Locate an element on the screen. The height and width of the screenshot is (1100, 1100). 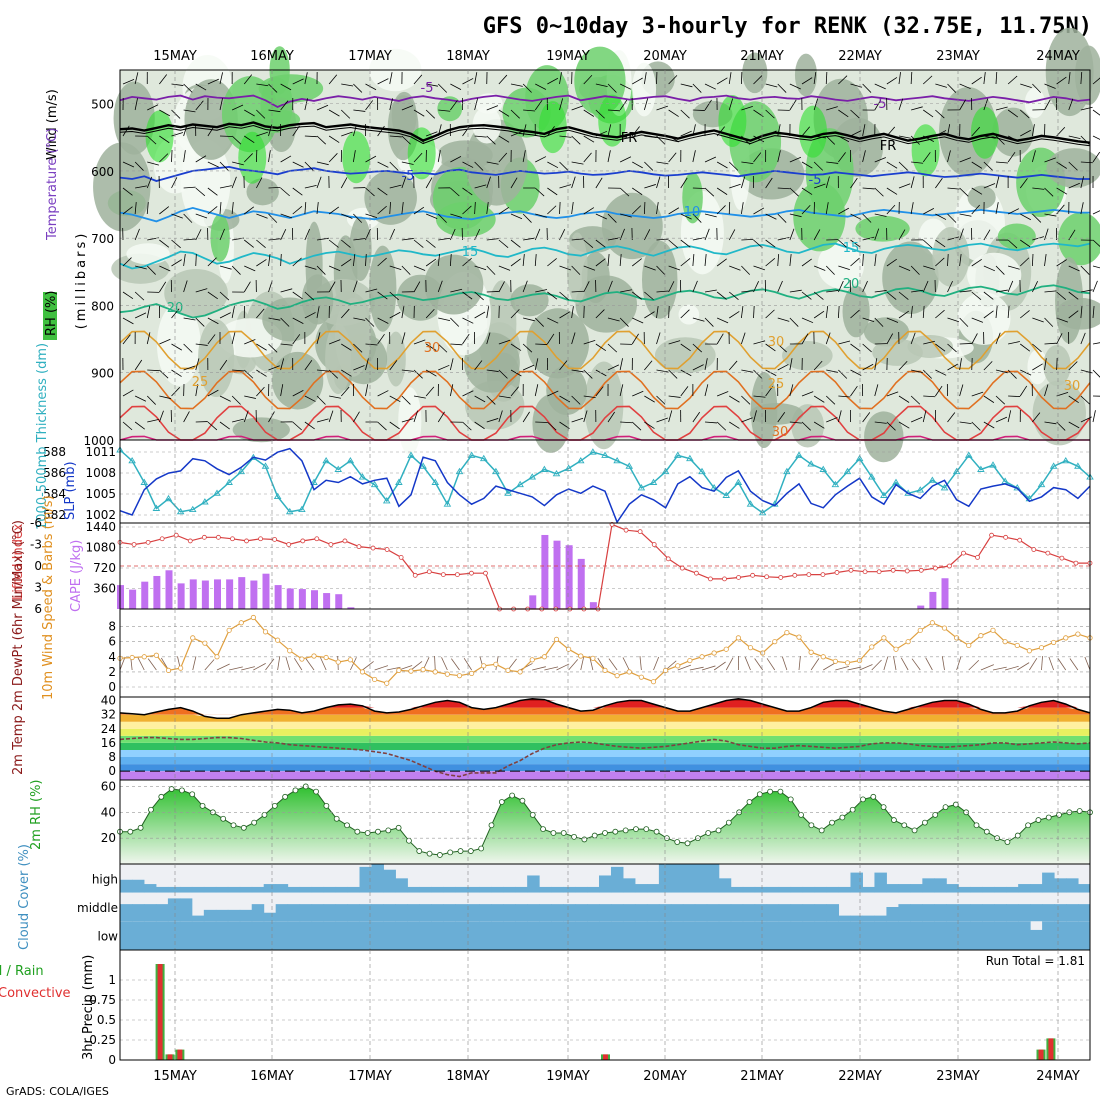
panel-frame is located at coordinates (605, 653).